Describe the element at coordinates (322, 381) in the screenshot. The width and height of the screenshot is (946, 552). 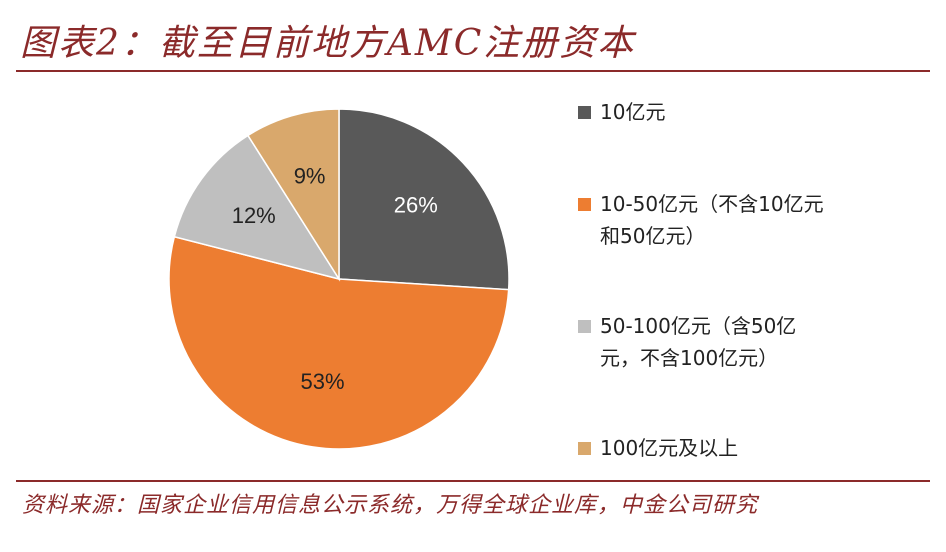
I see `slice-value-label: 53%` at that location.